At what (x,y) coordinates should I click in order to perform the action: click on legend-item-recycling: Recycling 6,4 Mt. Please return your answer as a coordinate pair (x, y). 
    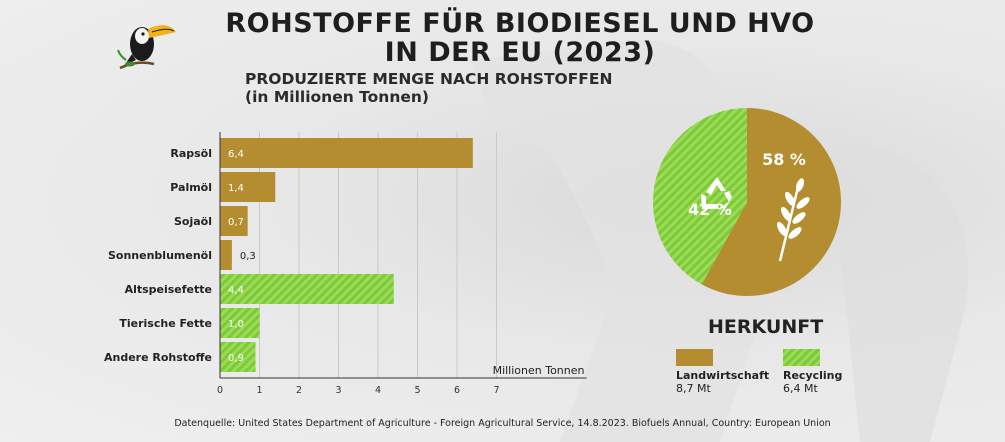
    Looking at the image, I should click on (812, 372).